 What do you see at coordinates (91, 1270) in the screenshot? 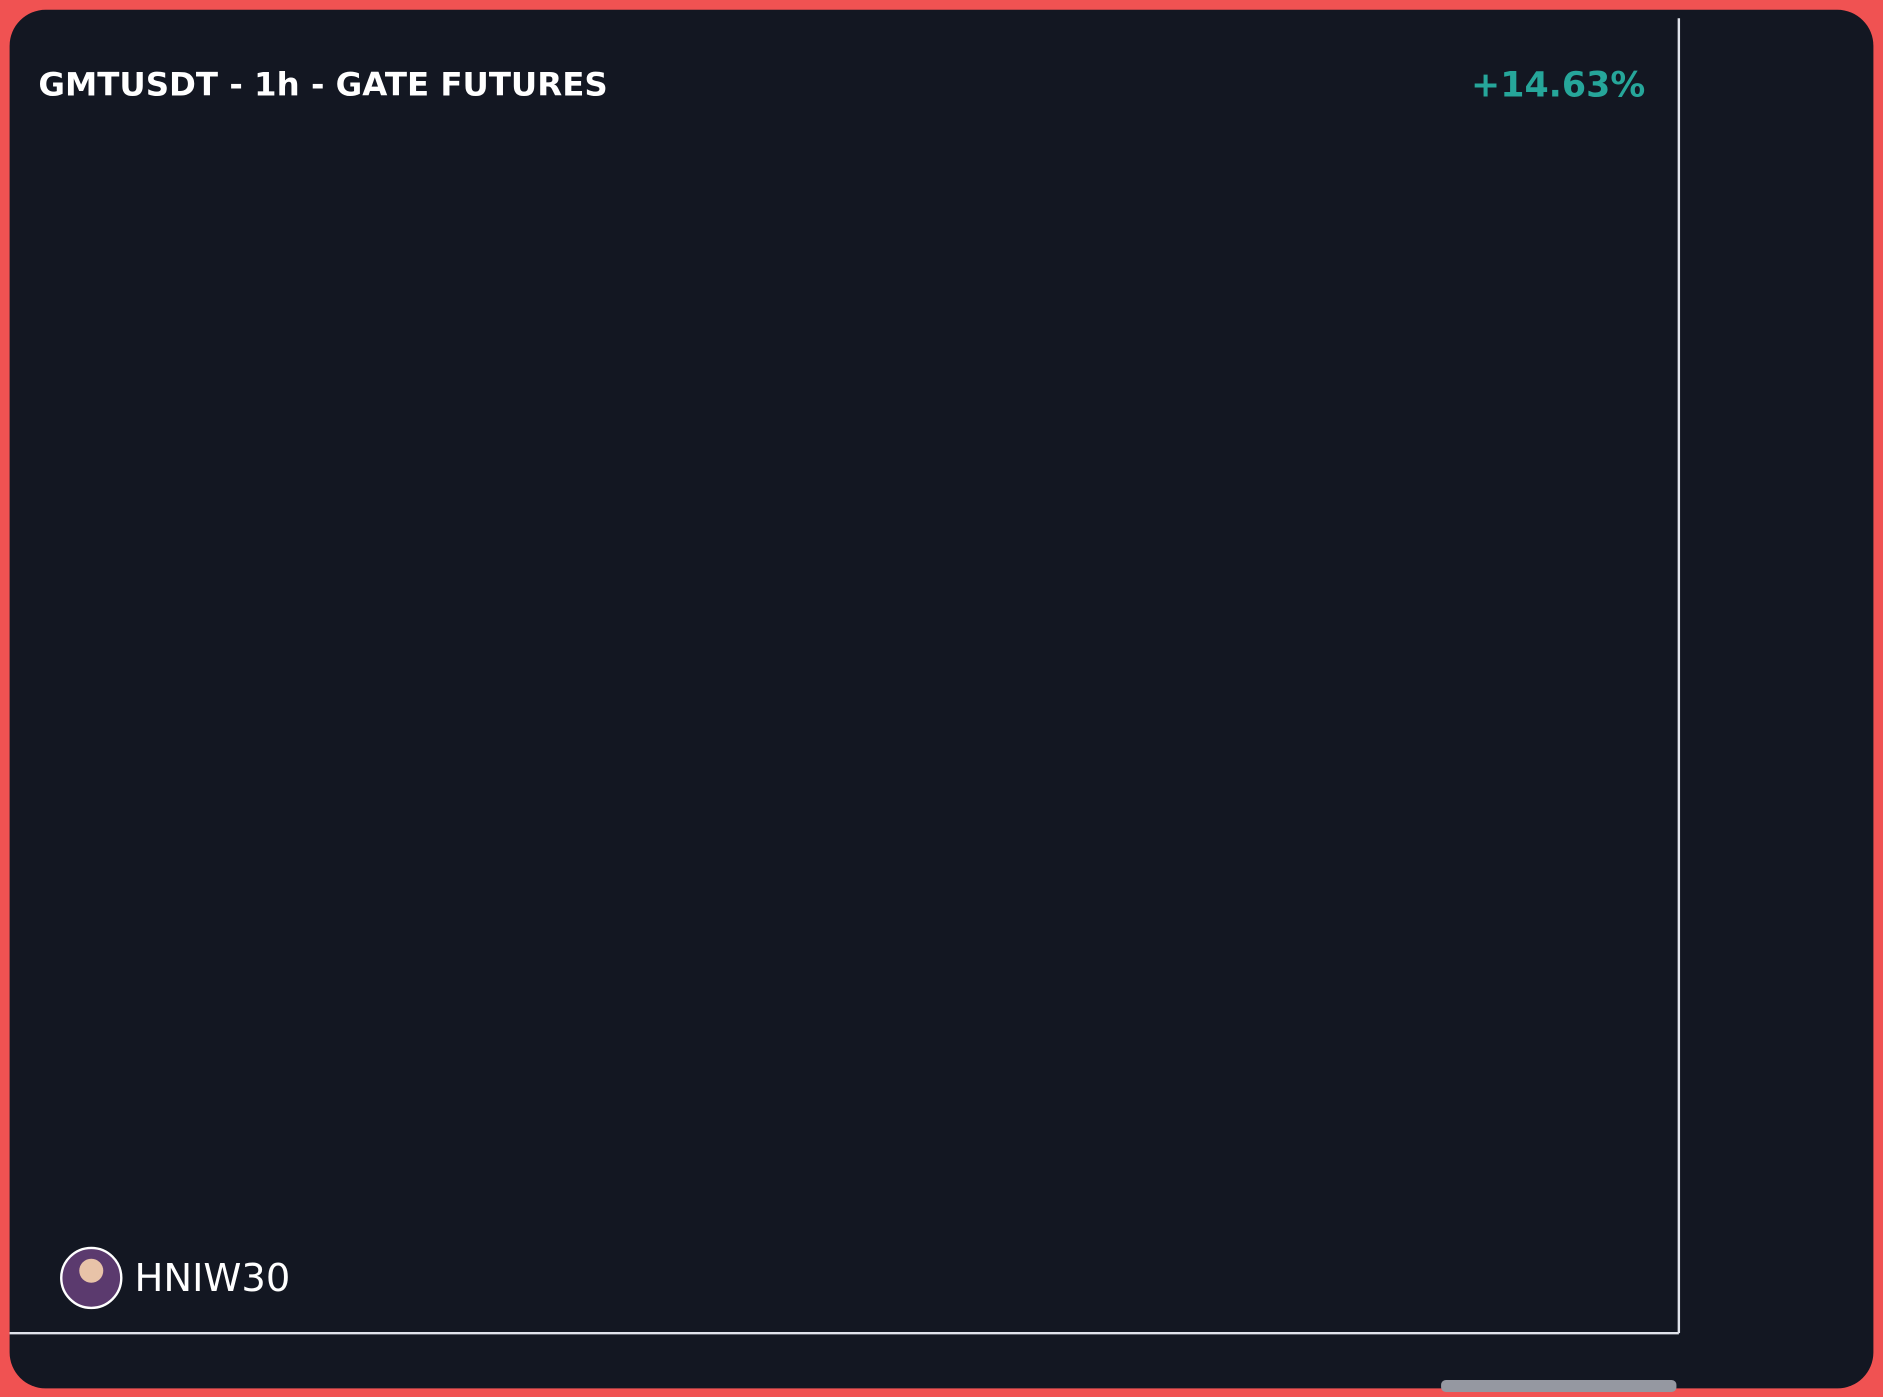
I see `avatar-face` at bounding box center [91, 1270].